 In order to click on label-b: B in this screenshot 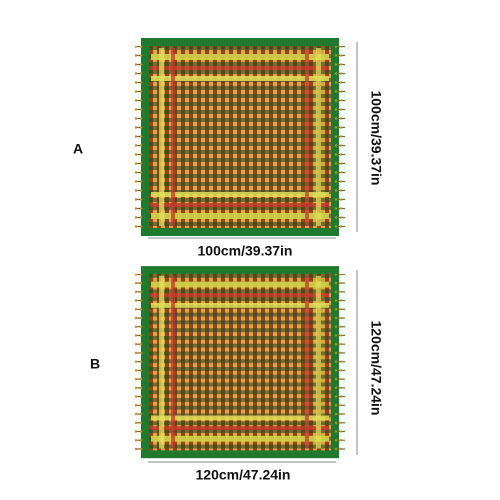, I will do `click(95, 364)`.